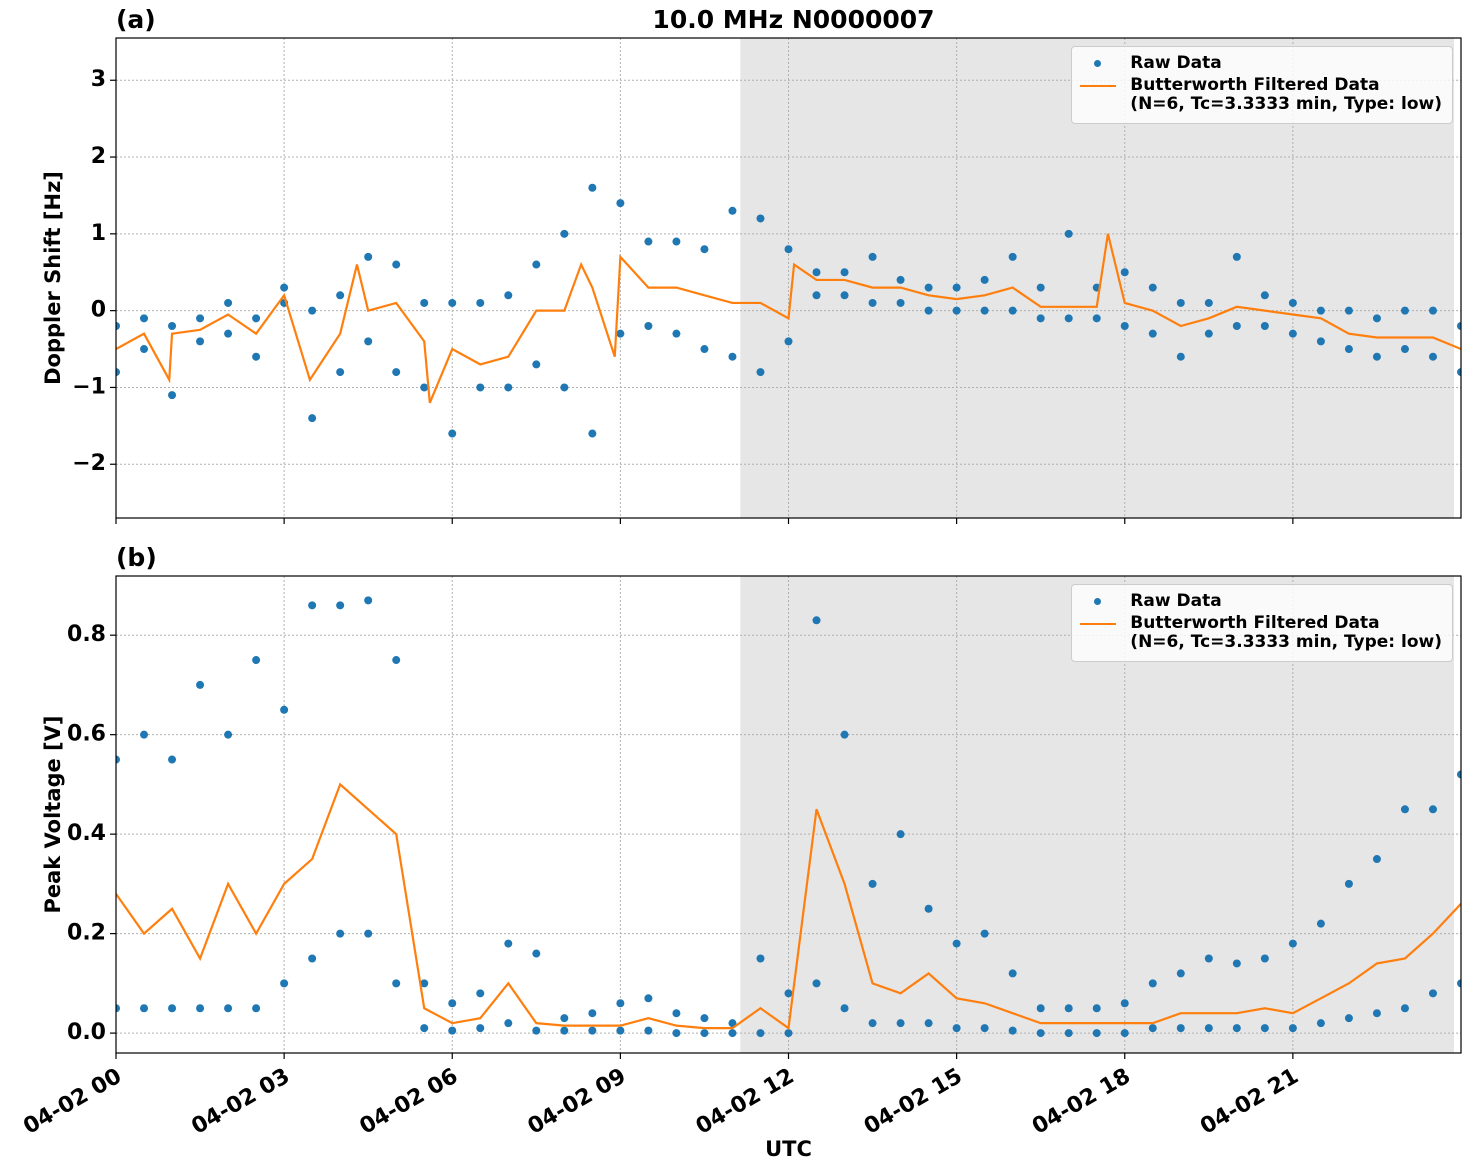 Image resolution: width=1471 pixels, height=1172 pixels. Describe the element at coordinates (1261, 601) in the screenshot. I see `legend-entry: Raw Data` at that location.